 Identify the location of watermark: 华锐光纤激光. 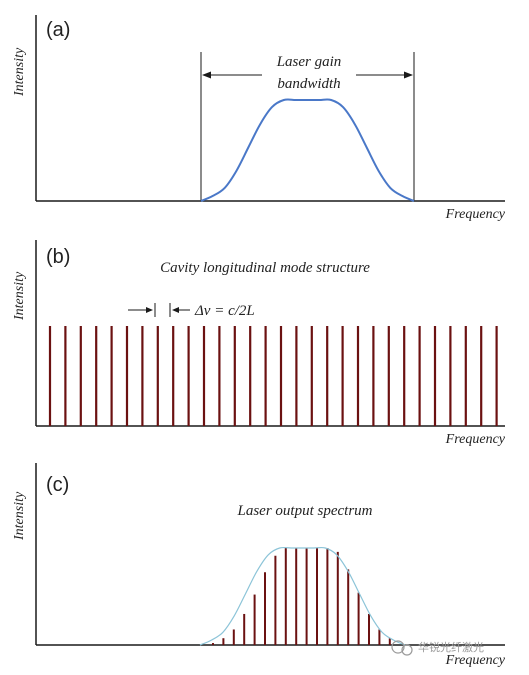
(437, 648).